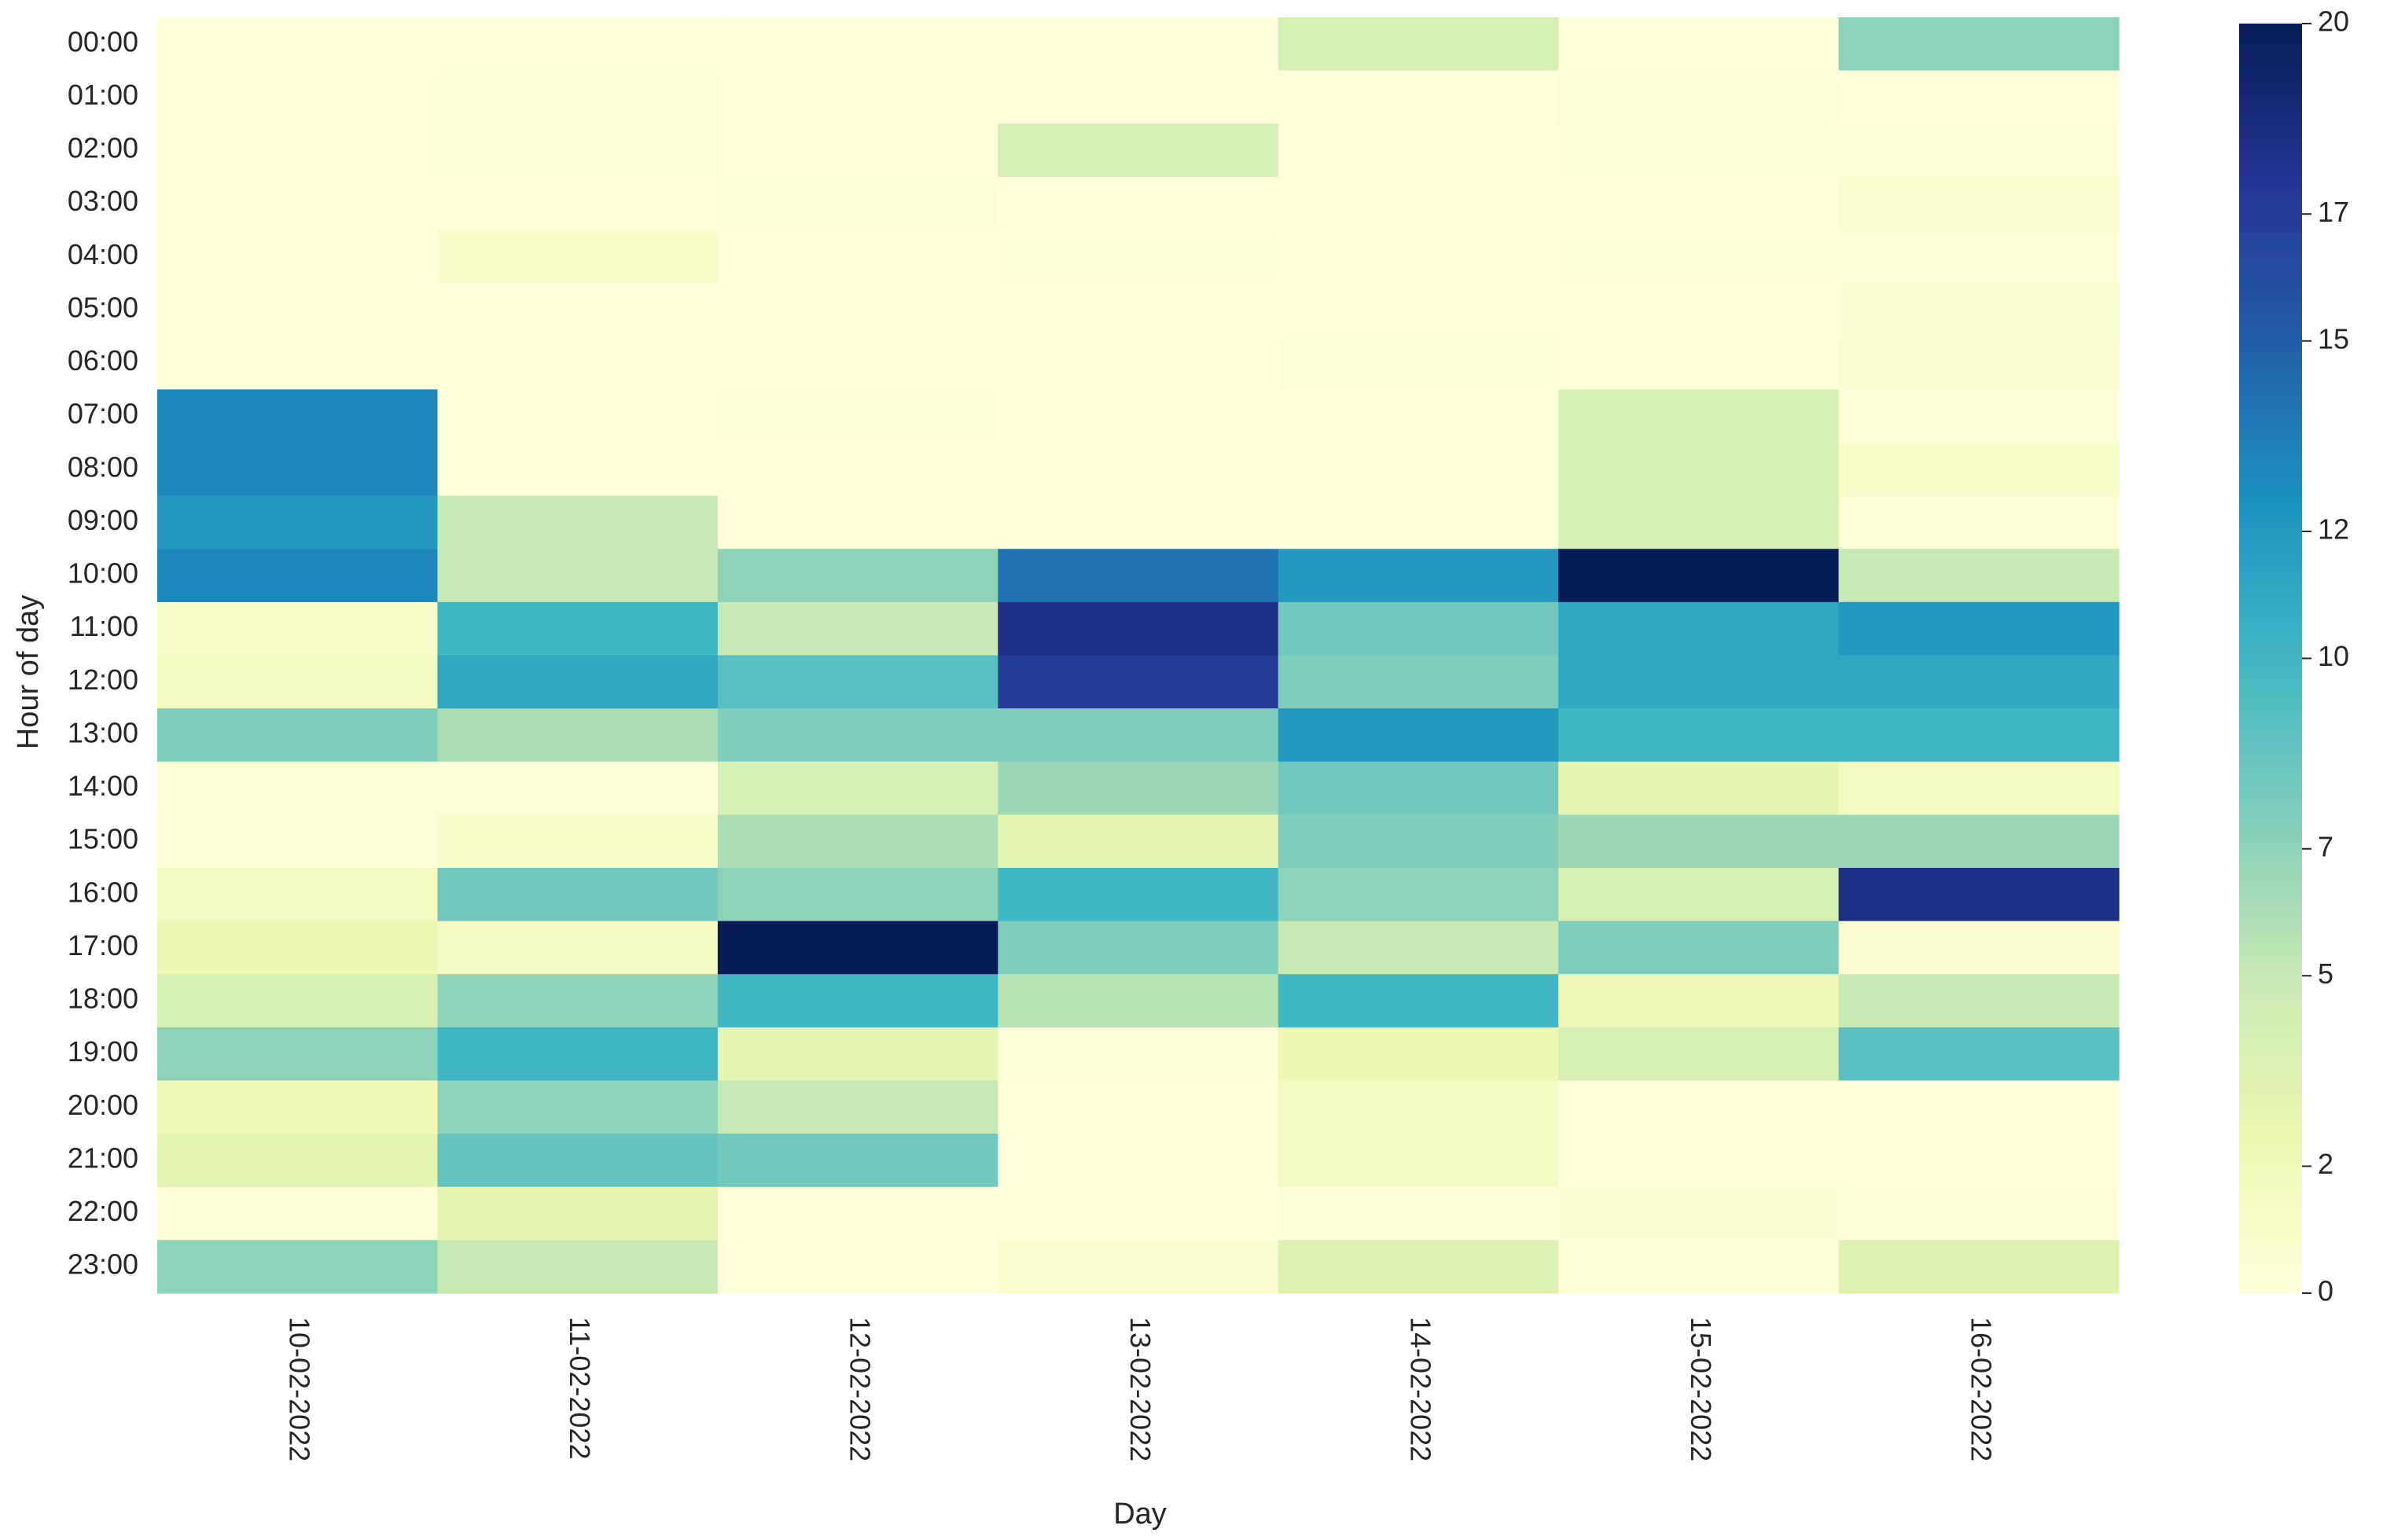 The width and height of the screenshot is (2383, 1540). What do you see at coordinates (2326, 1164) in the screenshot?
I see `colorbar-tick-label: 2` at bounding box center [2326, 1164].